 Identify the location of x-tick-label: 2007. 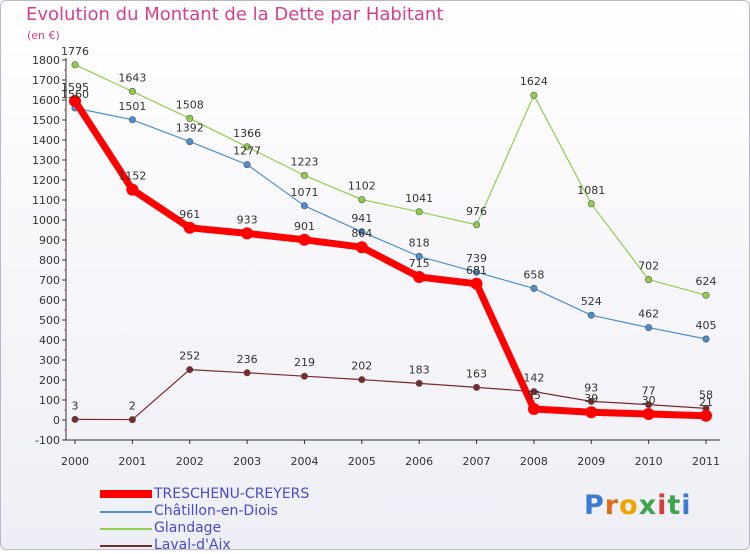
(477, 461).